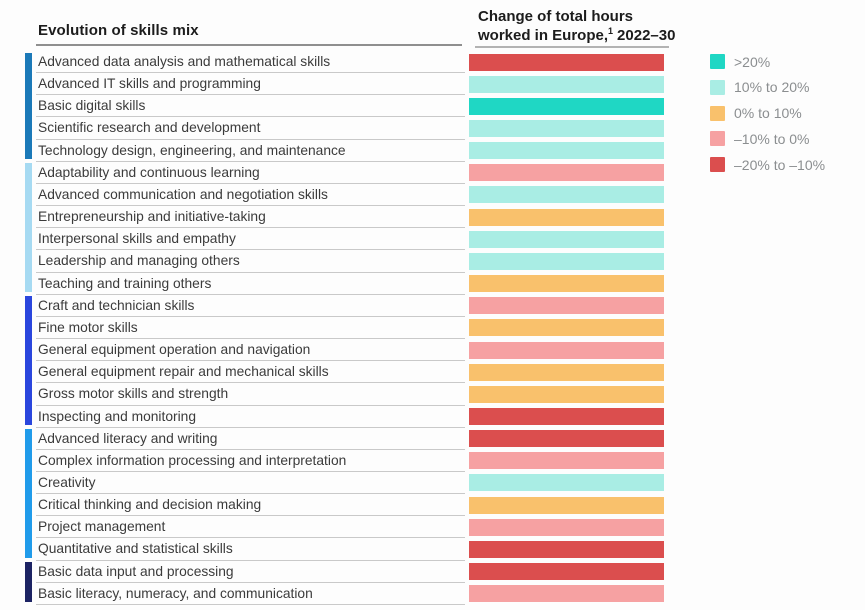 The image size is (865, 610). What do you see at coordinates (251, 261) in the screenshot?
I see `skill-label: Leadership and managing others` at bounding box center [251, 261].